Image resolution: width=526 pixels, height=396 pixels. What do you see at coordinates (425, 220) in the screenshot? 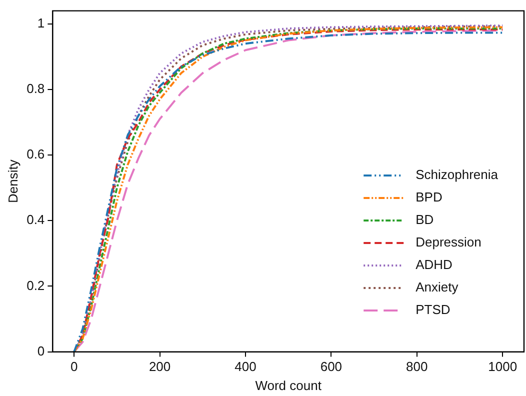
I see `legend-label: BD` at bounding box center [425, 220].